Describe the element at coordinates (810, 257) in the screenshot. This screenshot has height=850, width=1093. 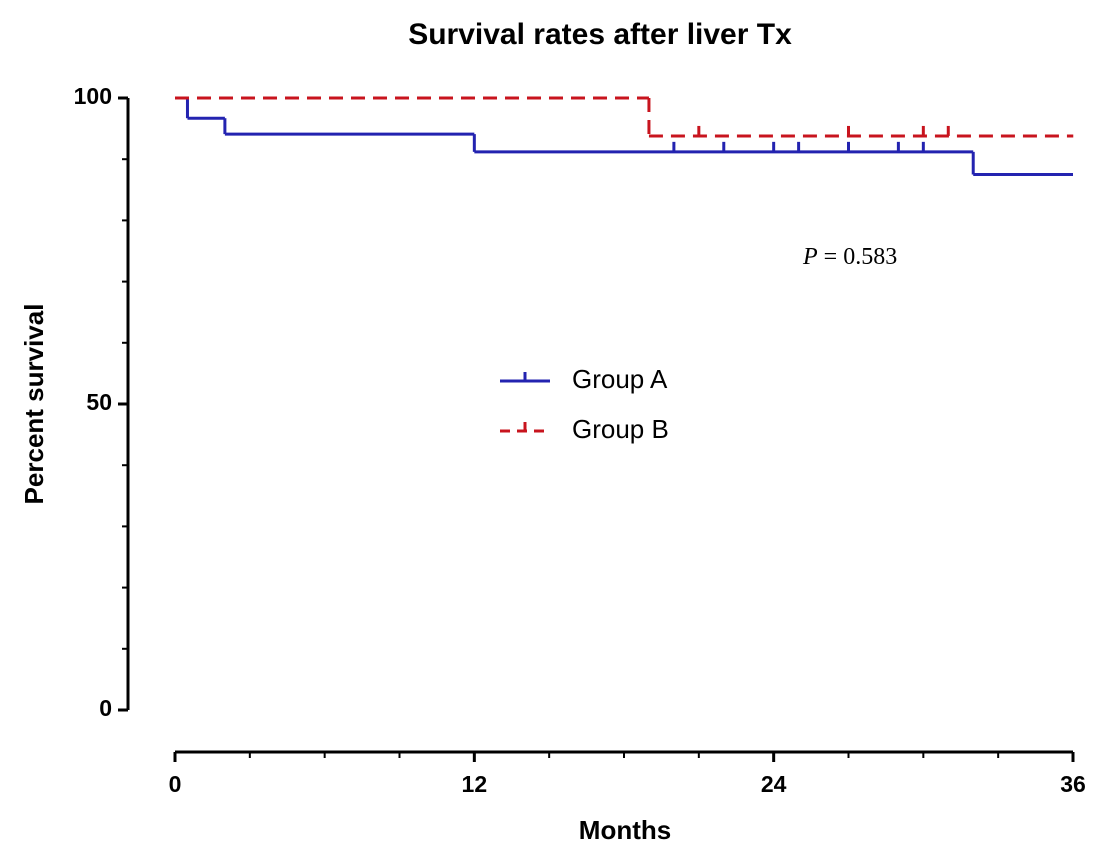
I see `p-symbol: P` at that location.